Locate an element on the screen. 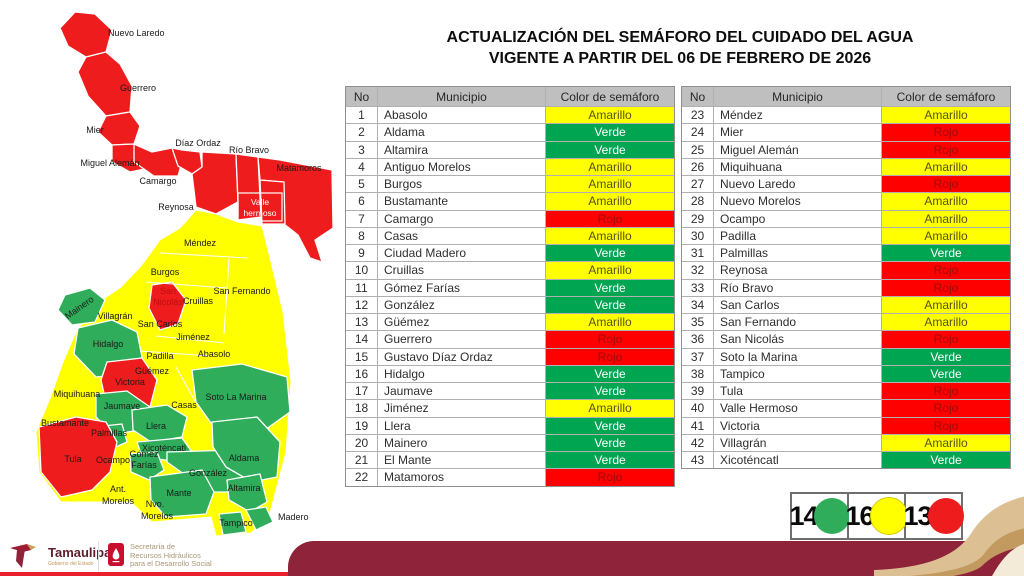  municipio-name: Hidalgo is located at coordinates (462, 373).